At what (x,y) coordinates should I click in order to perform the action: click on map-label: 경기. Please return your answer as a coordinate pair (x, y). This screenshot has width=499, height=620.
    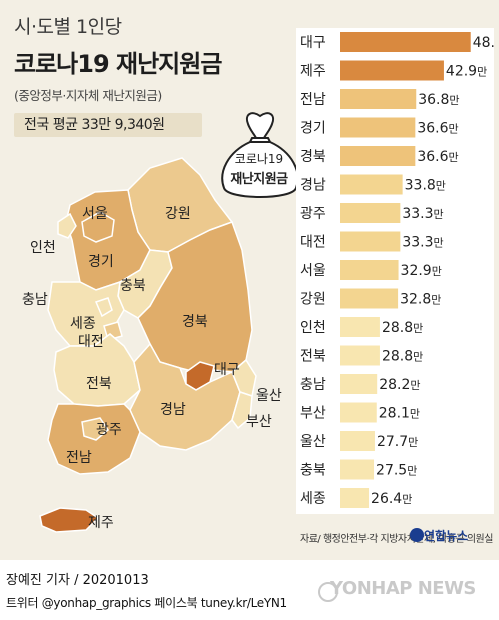
    Looking at the image, I should click on (101, 262).